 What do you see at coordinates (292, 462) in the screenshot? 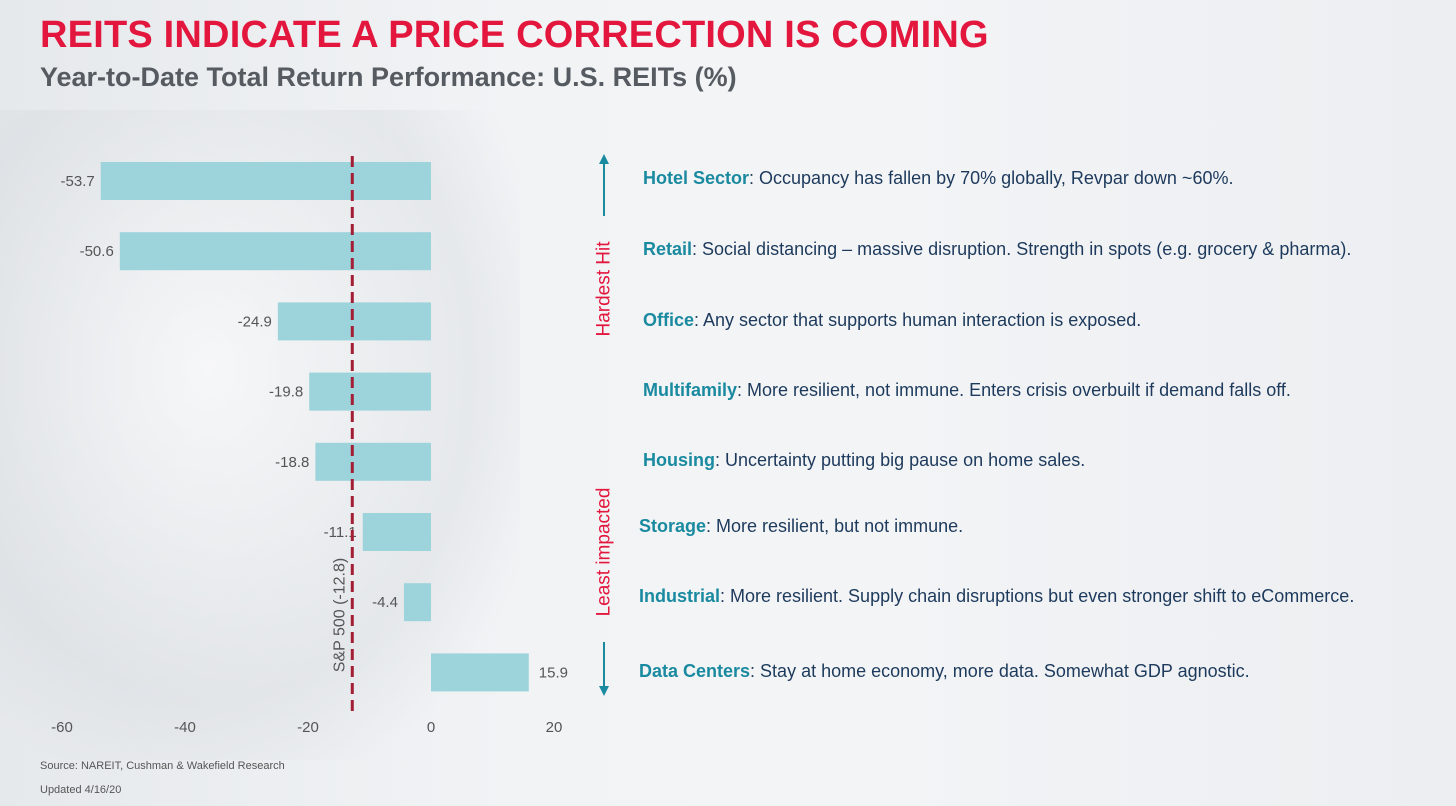
I see `bar-value-label: -18.8` at bounding box center [292, 462].